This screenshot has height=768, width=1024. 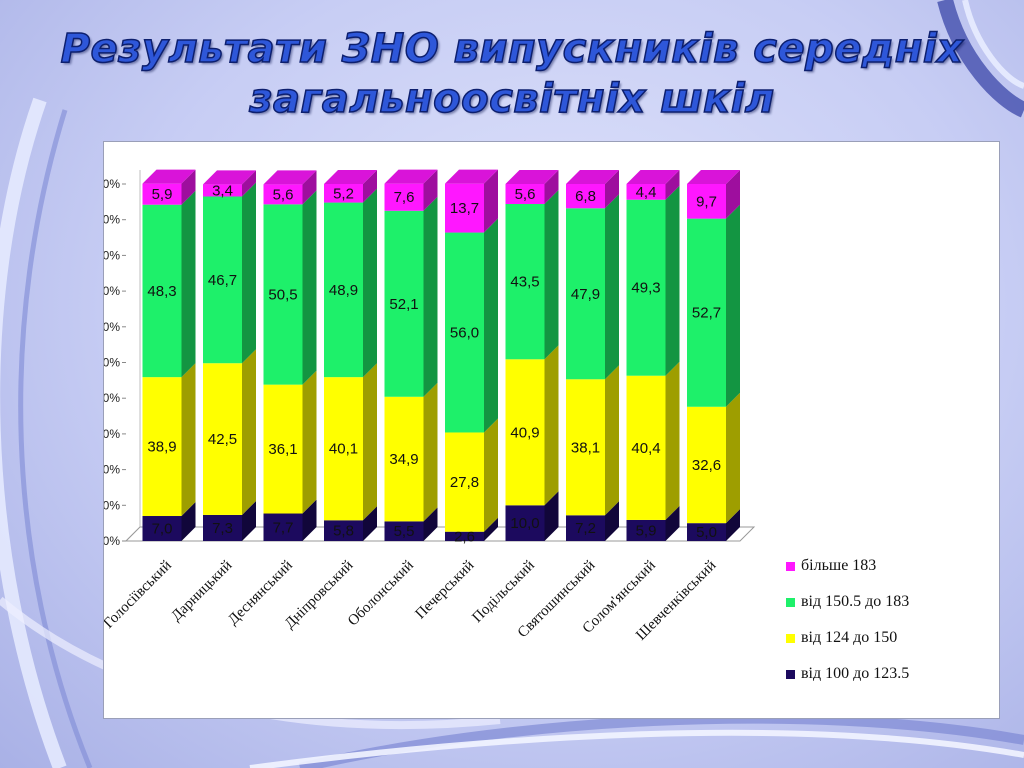 I want to click on slide-title-line-1: Результати ЗНО випускників середніх, so click(x=512, y=49).